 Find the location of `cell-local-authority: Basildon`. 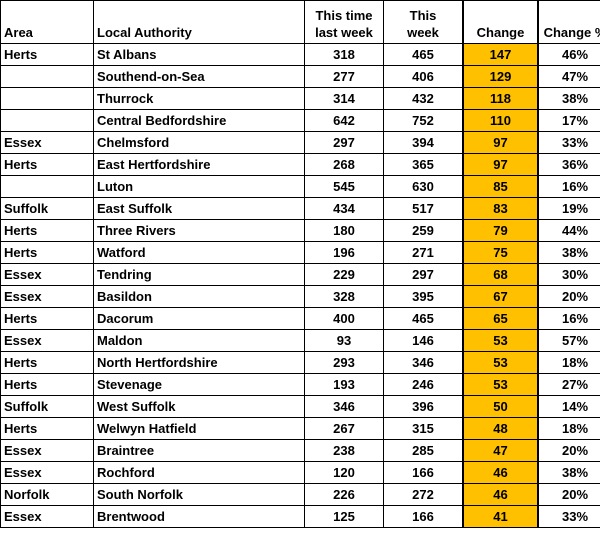

cell-local-authority: Basildon is located at coordinates (199, 296).